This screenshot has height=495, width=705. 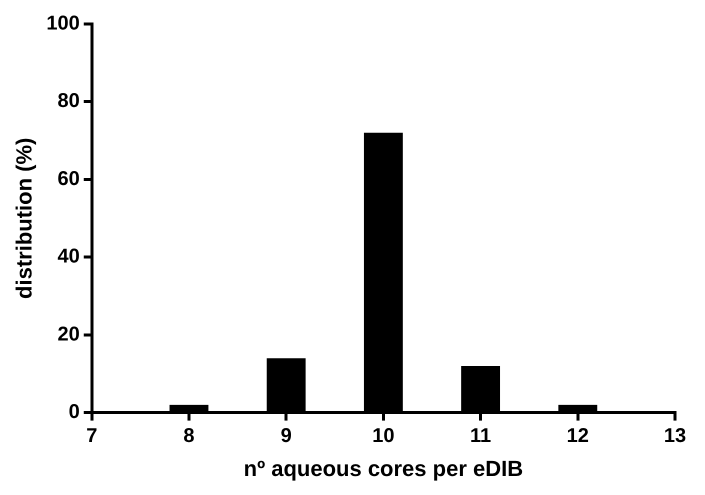 What do you see at coordinates (577, 436) in the screenshot?
I see `x-tick-label: 12` at bounding box center [577, 436].